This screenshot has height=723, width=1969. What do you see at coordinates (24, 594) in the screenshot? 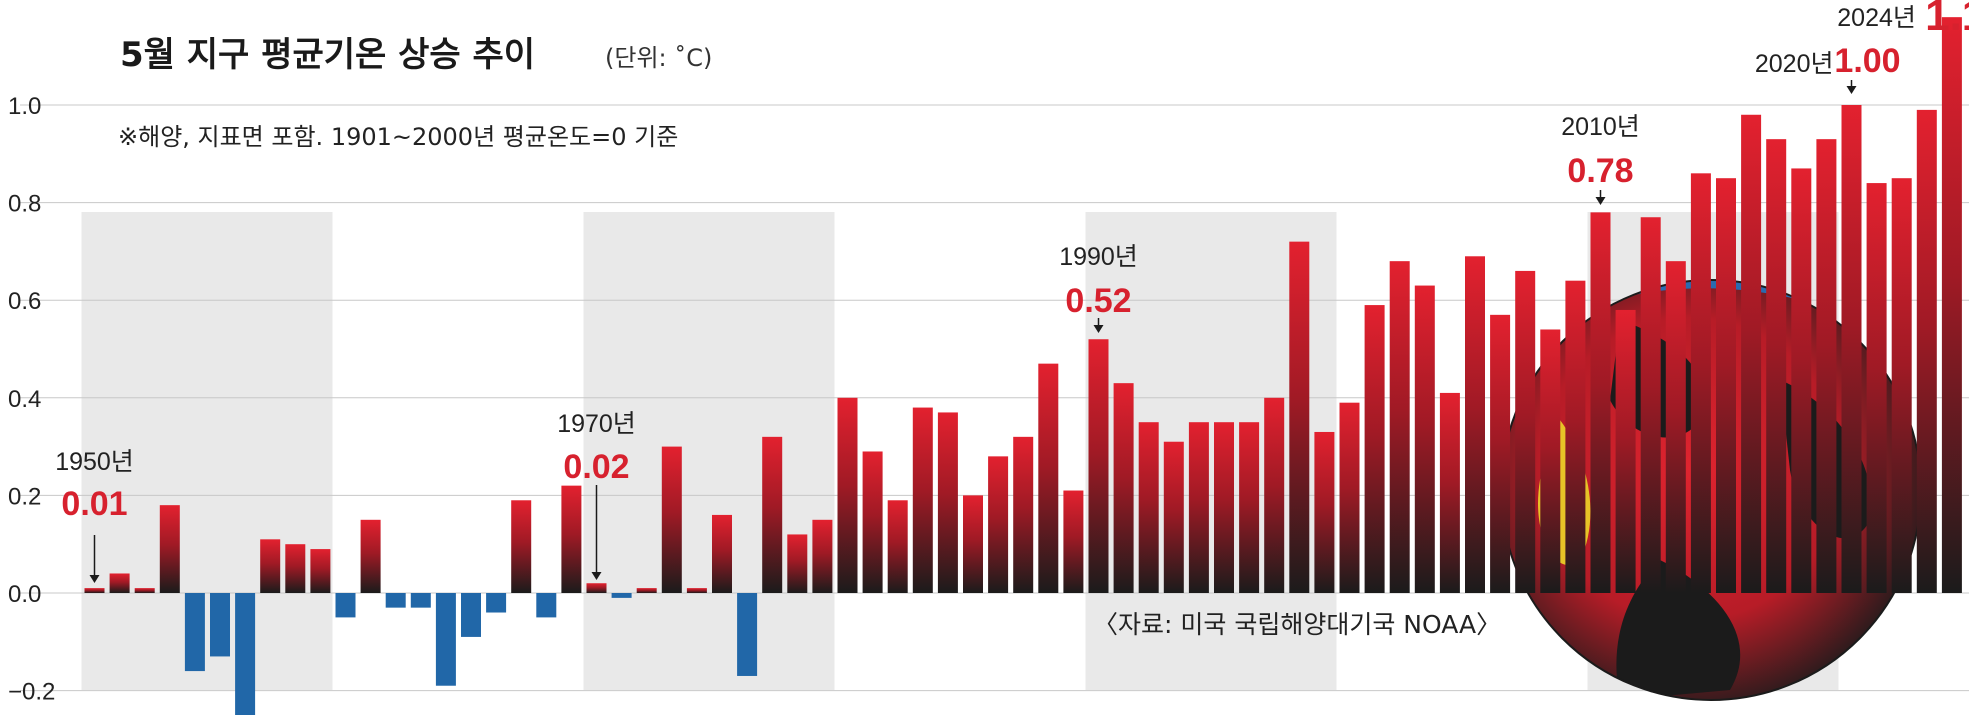
I see `y-tick-label: 0.0` at bounding box center [24, 594].